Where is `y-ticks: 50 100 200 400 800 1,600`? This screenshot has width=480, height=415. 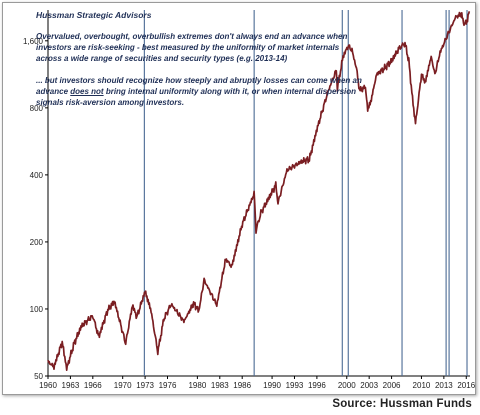
y-ticks: 50 100 200 400 800 1,600 is located at coordinates (35, 209).